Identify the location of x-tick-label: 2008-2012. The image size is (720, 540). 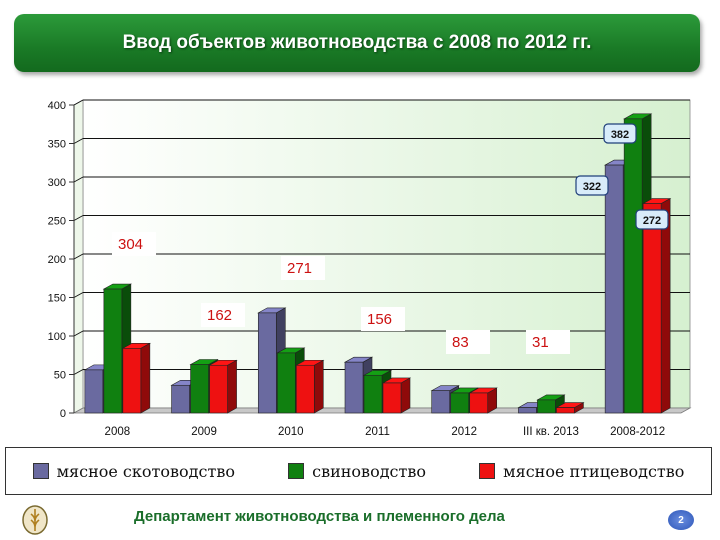
(637, 432).